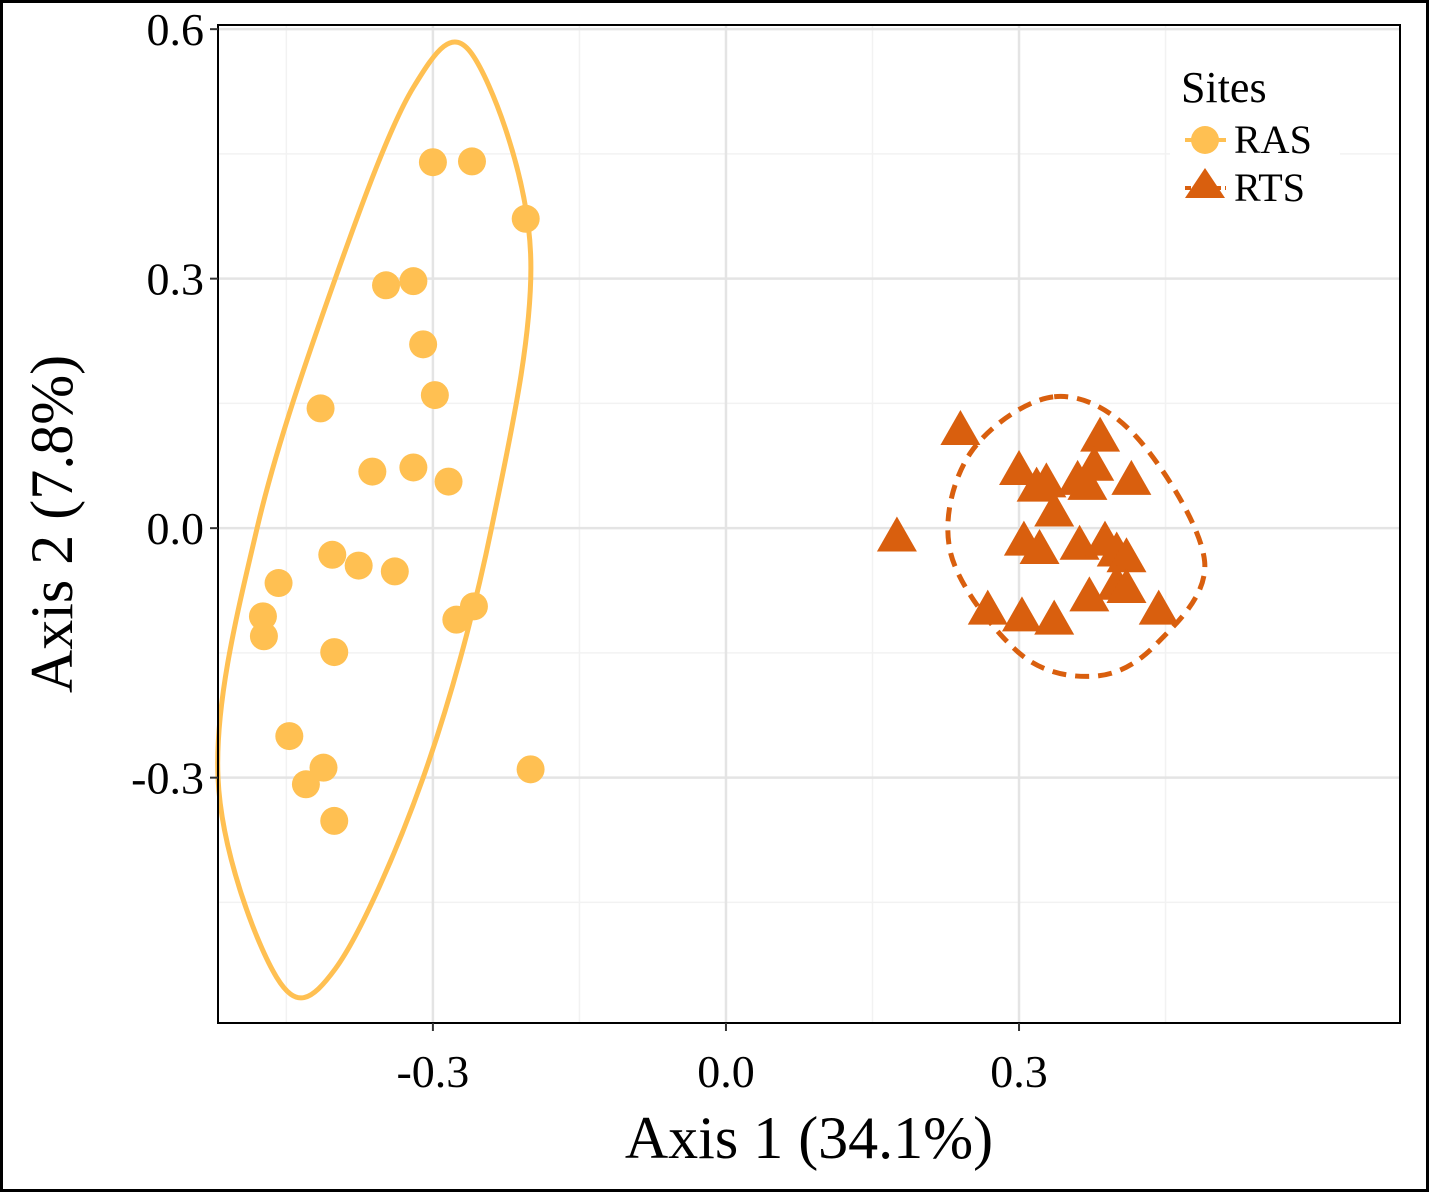 This screenshot has height=1192, width=1429. I want to click on x-tick-label: -0.3, so click(432, 1071).